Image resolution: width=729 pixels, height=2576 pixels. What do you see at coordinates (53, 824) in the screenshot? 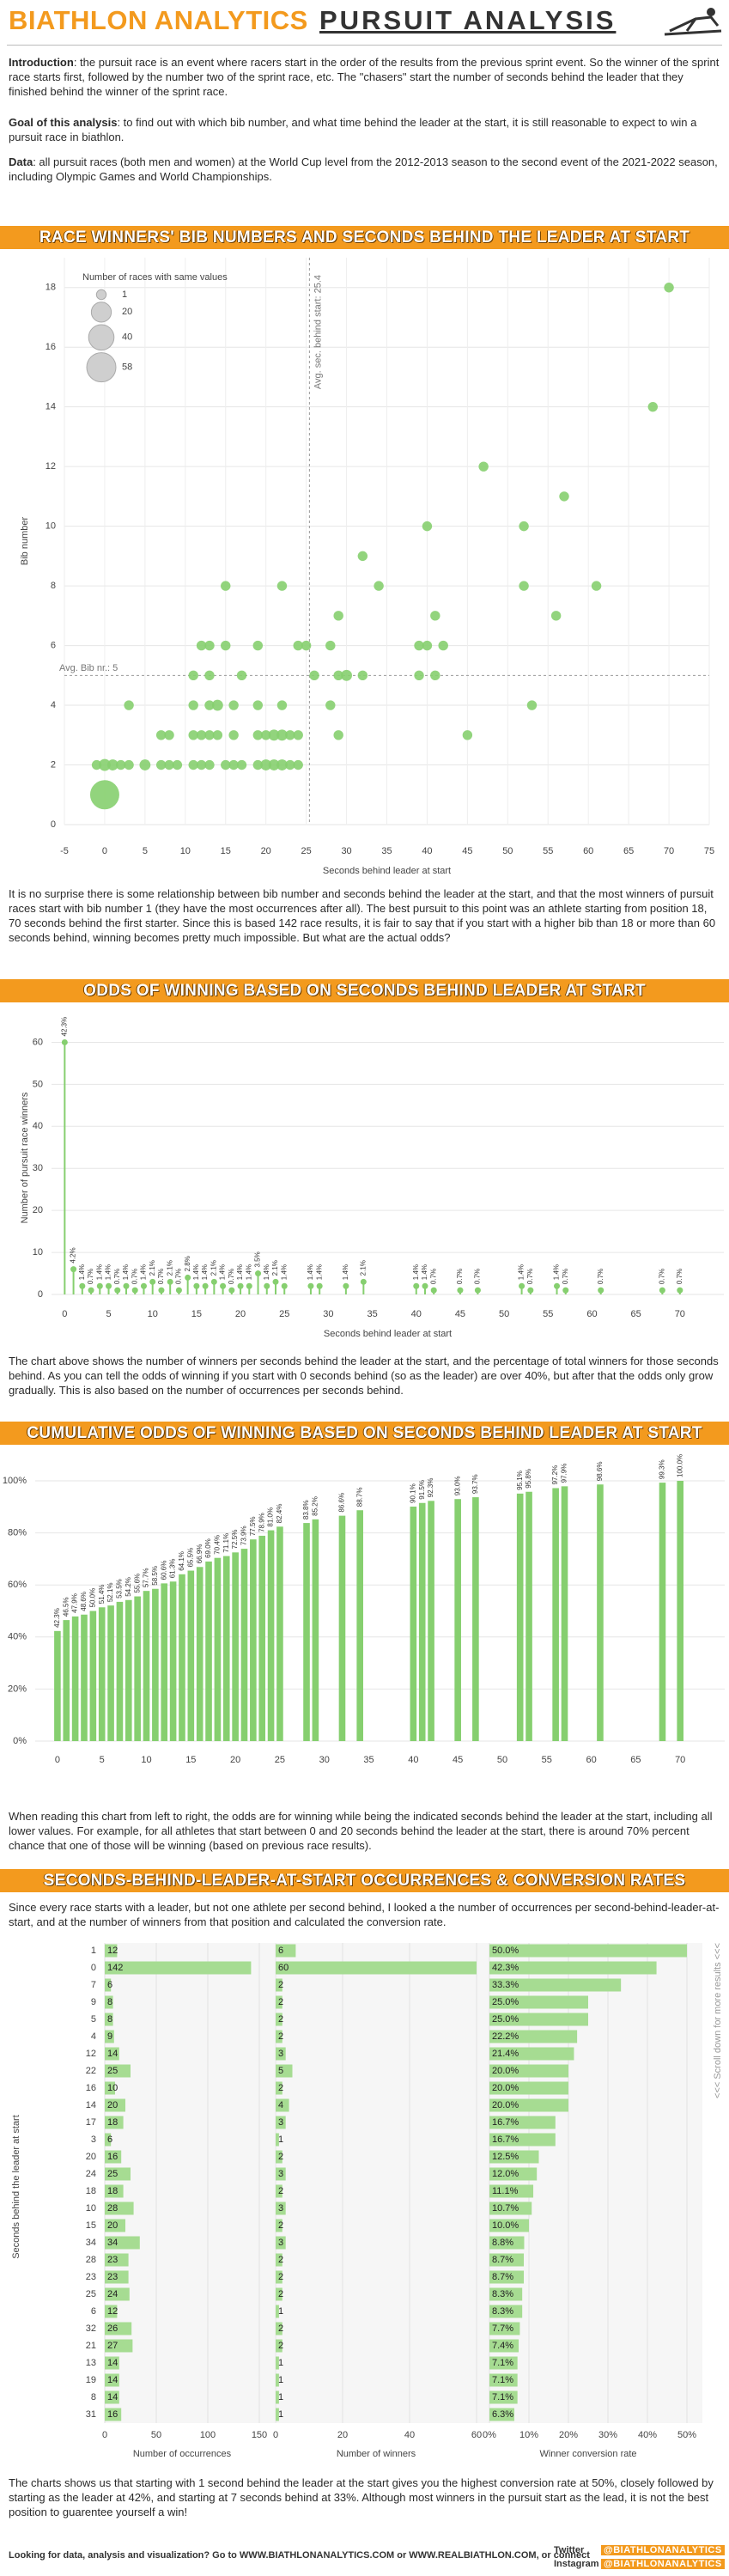
I see `y-tick-label: 0` at bounding box center [53, 824].